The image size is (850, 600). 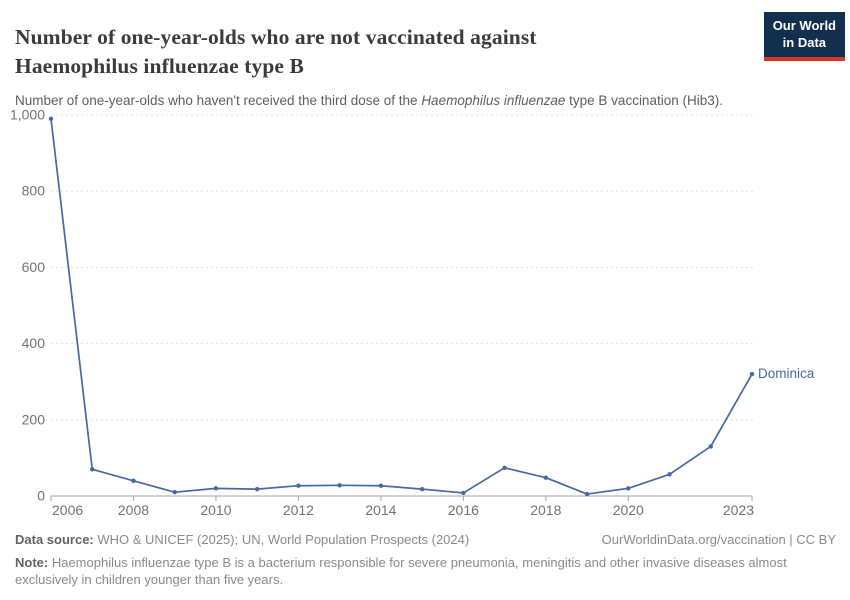 I want to click on x-axis-tick-label: 2014, so click(x=380, y=510).